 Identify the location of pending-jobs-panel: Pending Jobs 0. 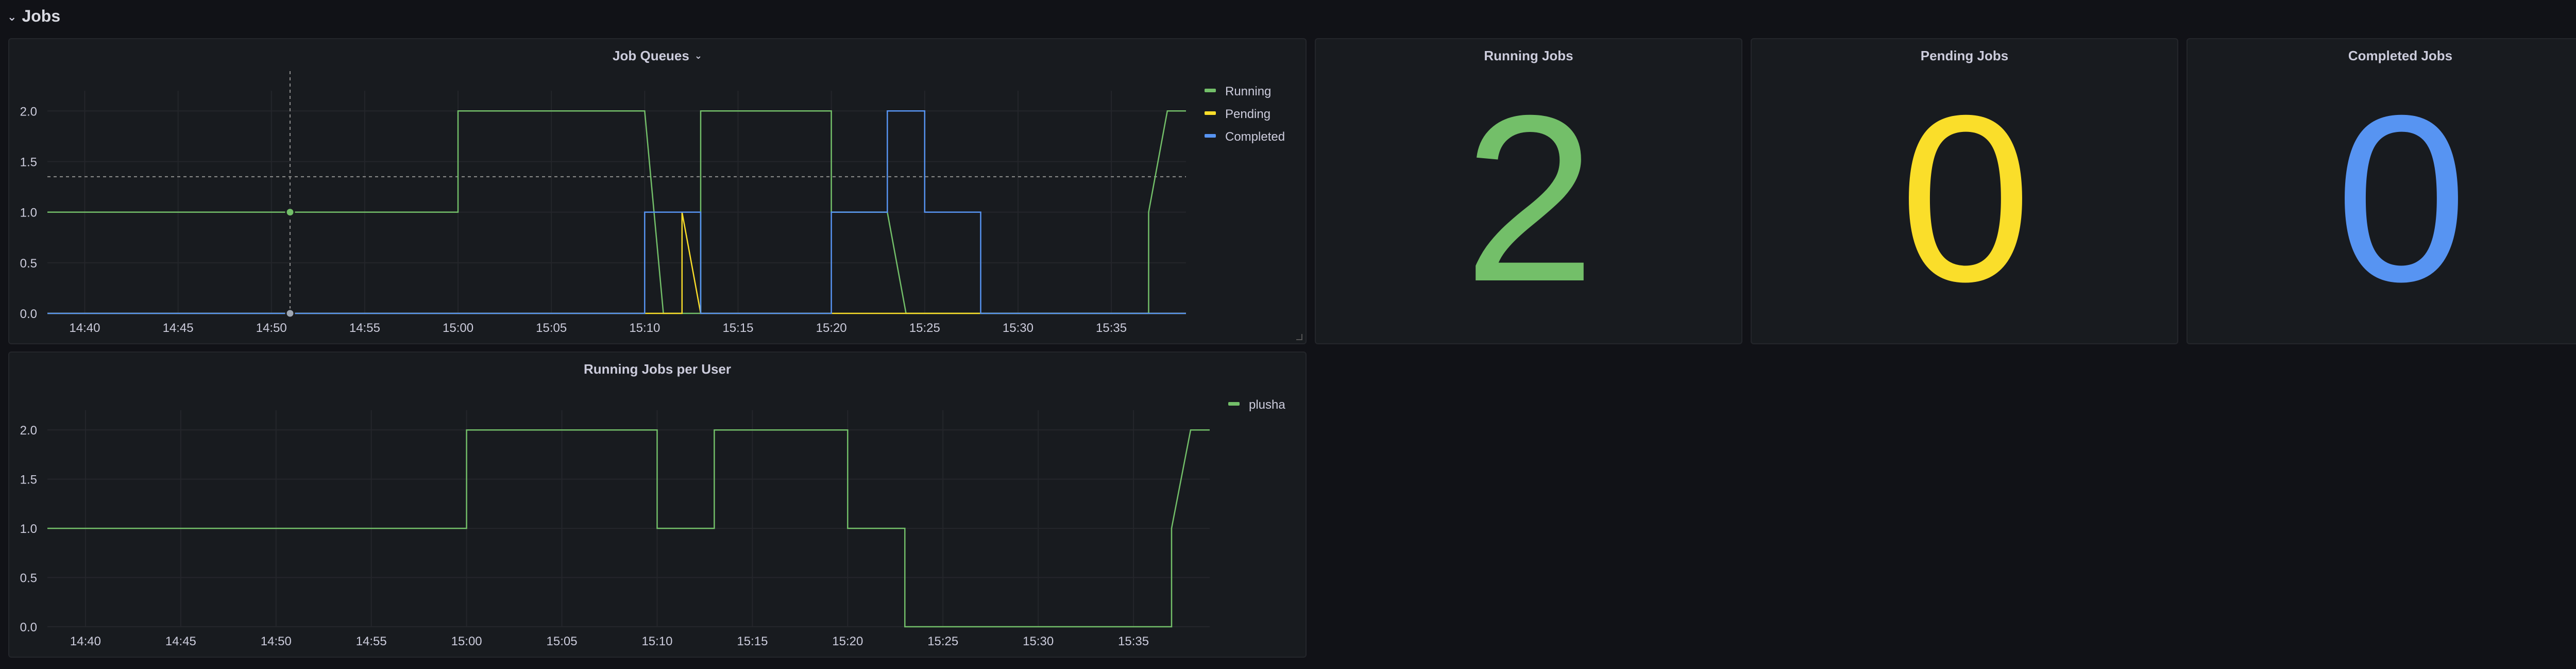
(1964, 191).